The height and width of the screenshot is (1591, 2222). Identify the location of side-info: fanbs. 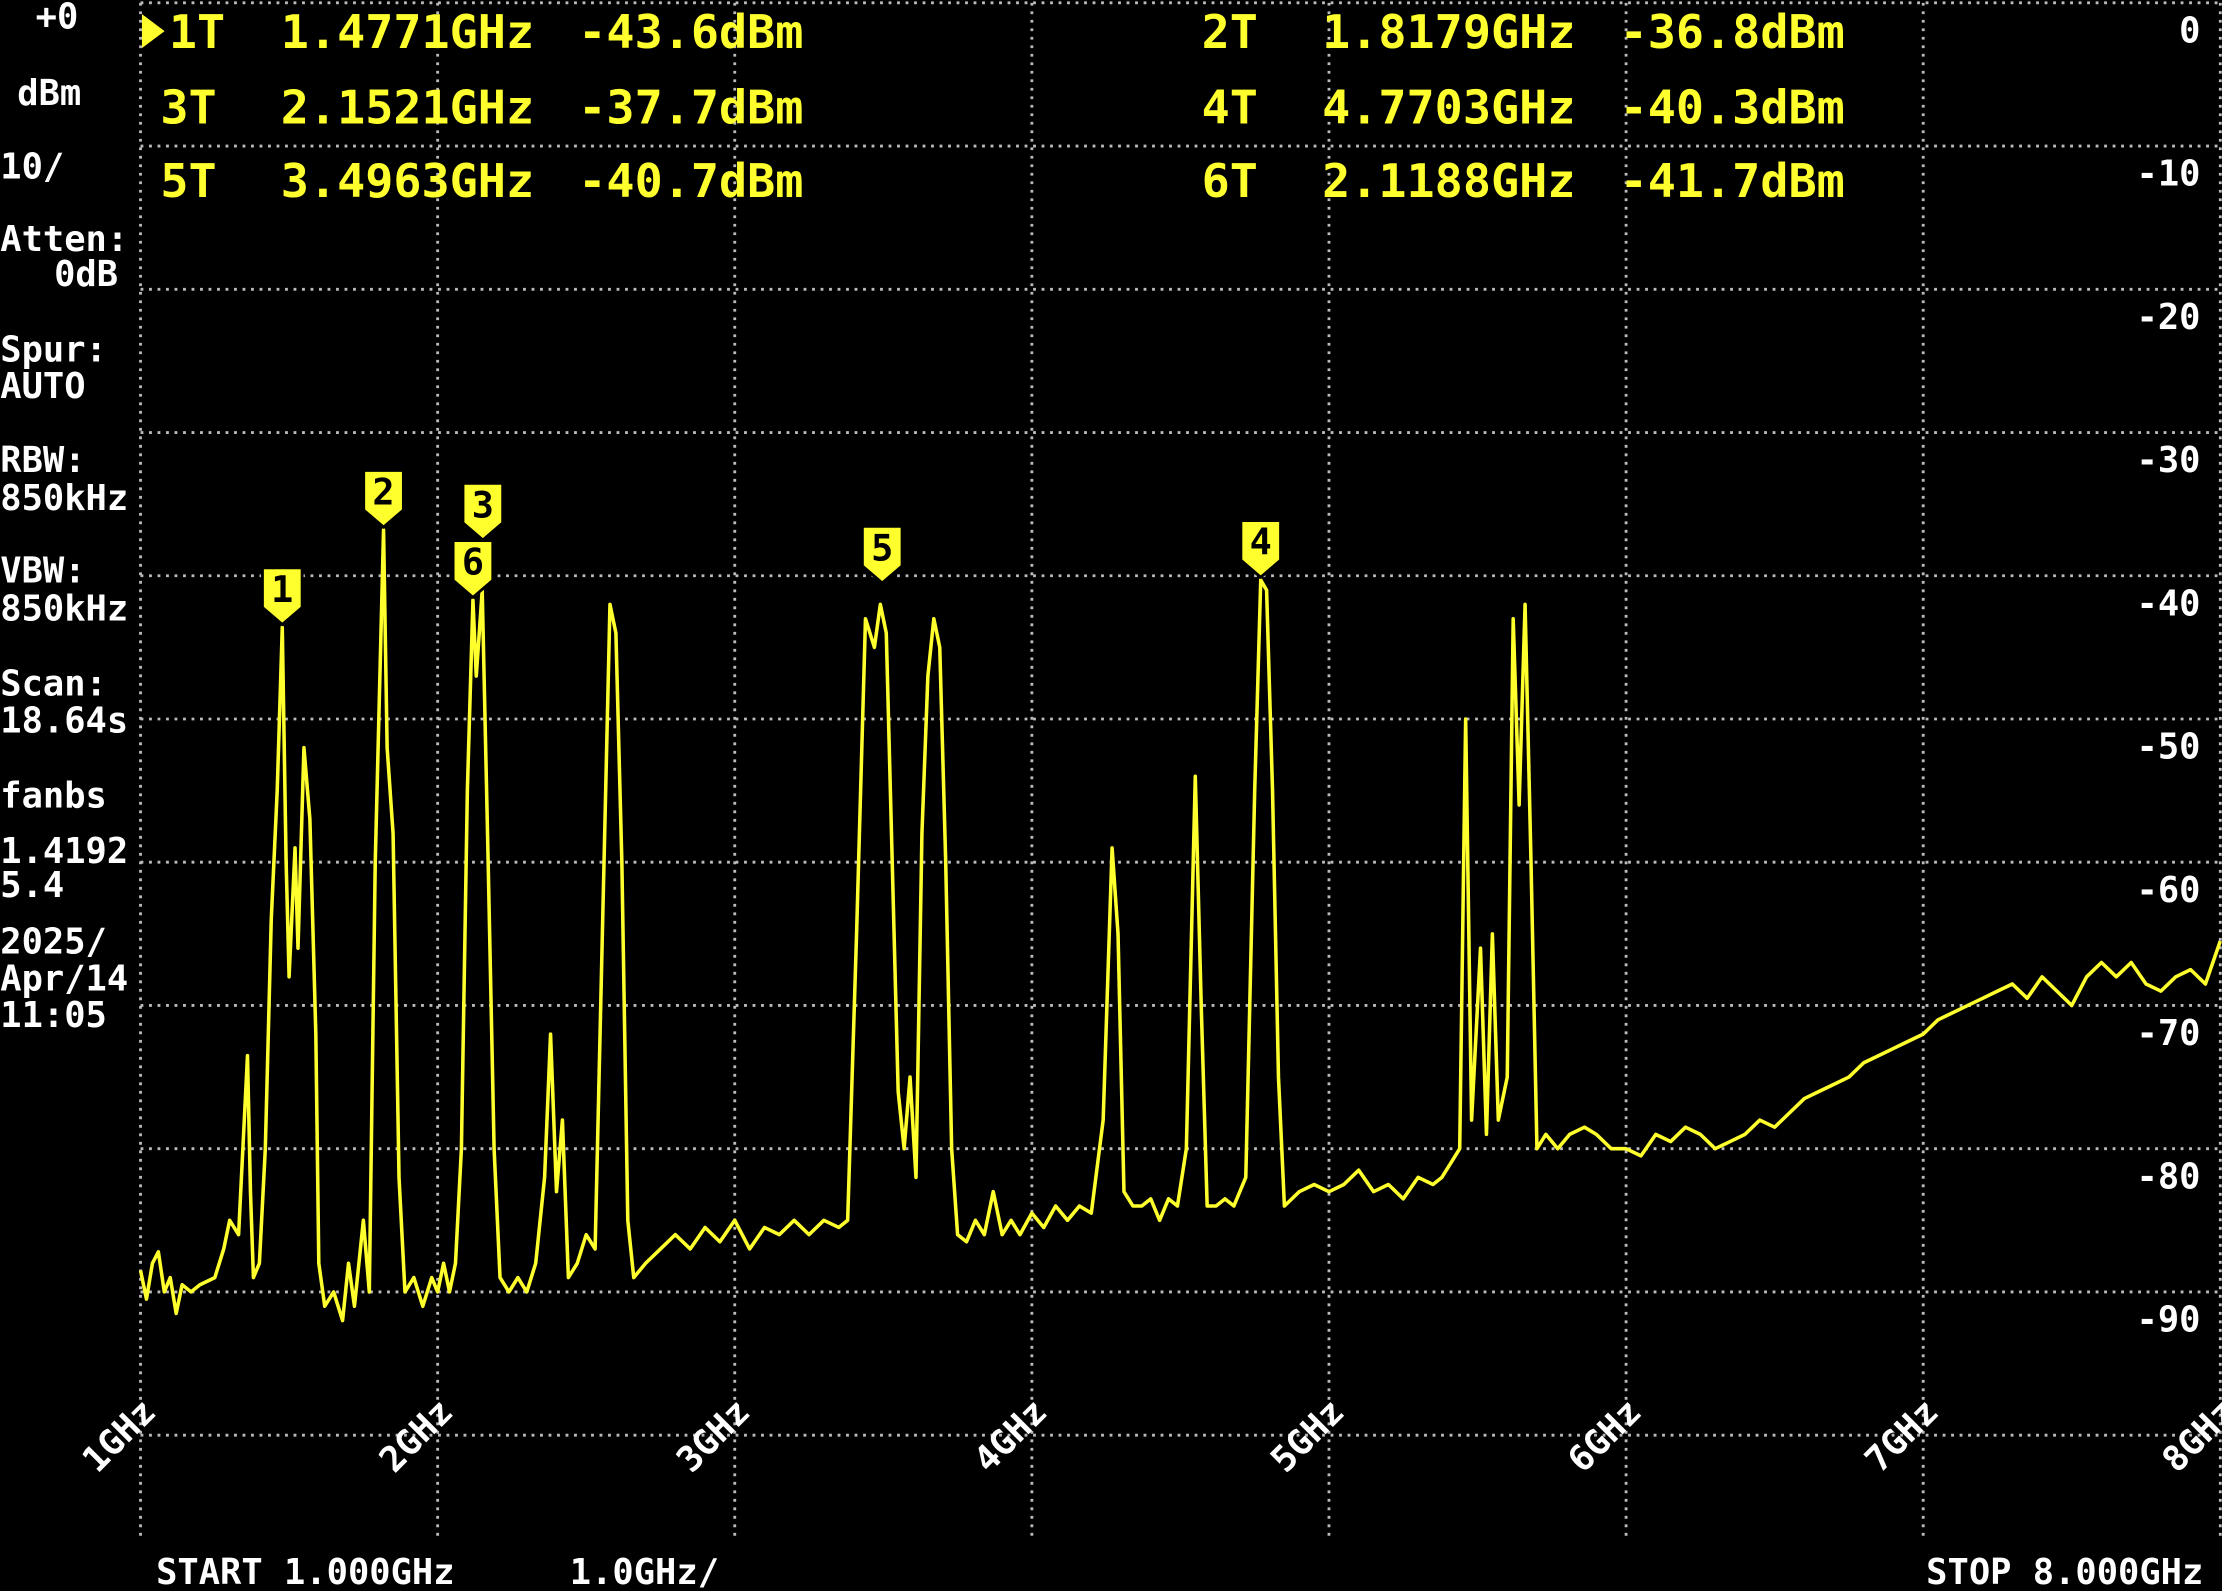
(53, 796).